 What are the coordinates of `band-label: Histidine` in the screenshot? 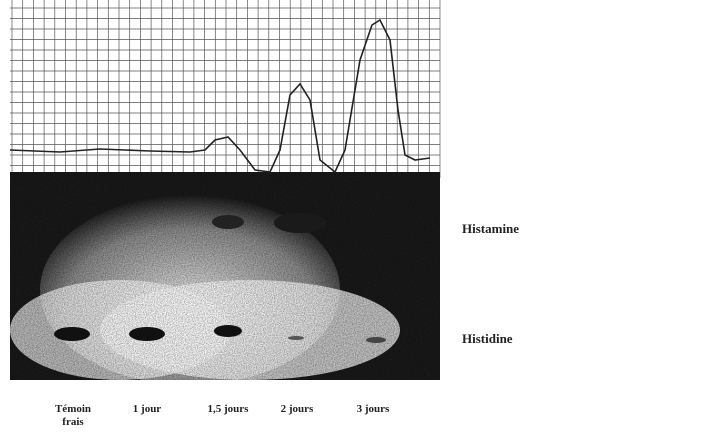 It's located at (487, 338).